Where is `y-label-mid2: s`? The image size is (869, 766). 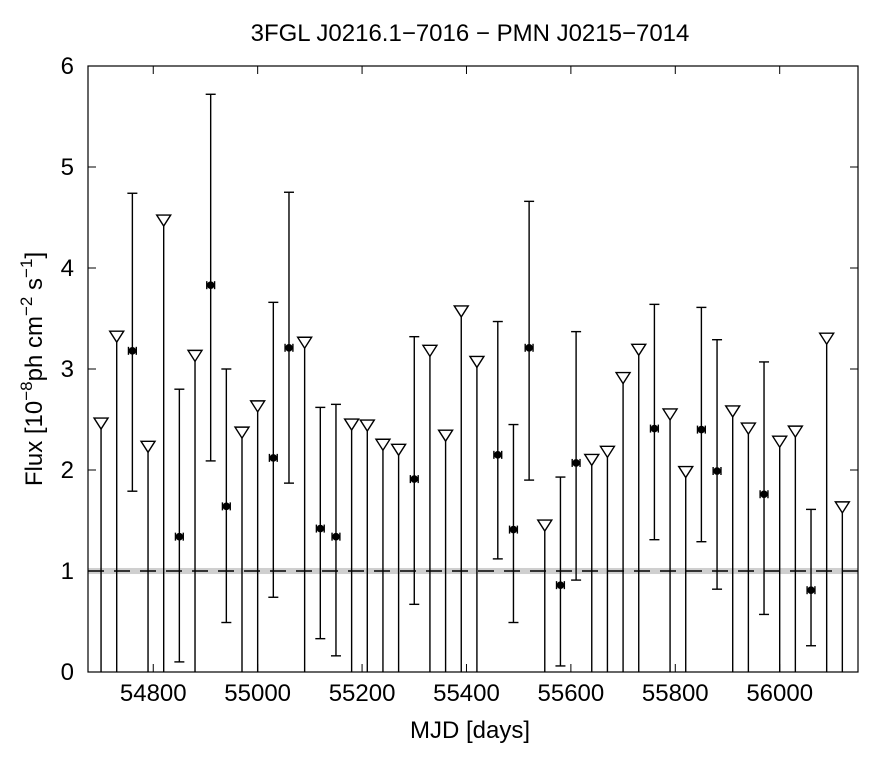
y-label-mid2: s is located at coordinates (34, 287).